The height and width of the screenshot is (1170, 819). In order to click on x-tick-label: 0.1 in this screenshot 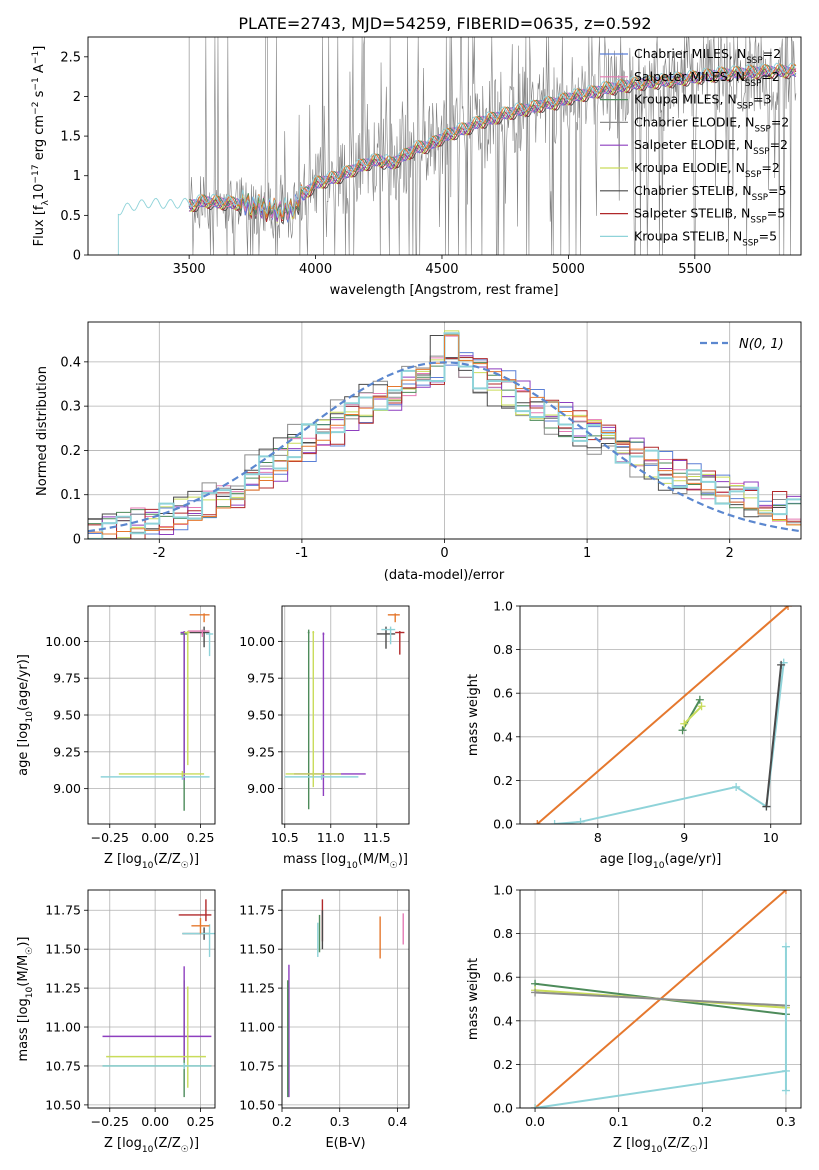, I will do `click(619, 1121)`.